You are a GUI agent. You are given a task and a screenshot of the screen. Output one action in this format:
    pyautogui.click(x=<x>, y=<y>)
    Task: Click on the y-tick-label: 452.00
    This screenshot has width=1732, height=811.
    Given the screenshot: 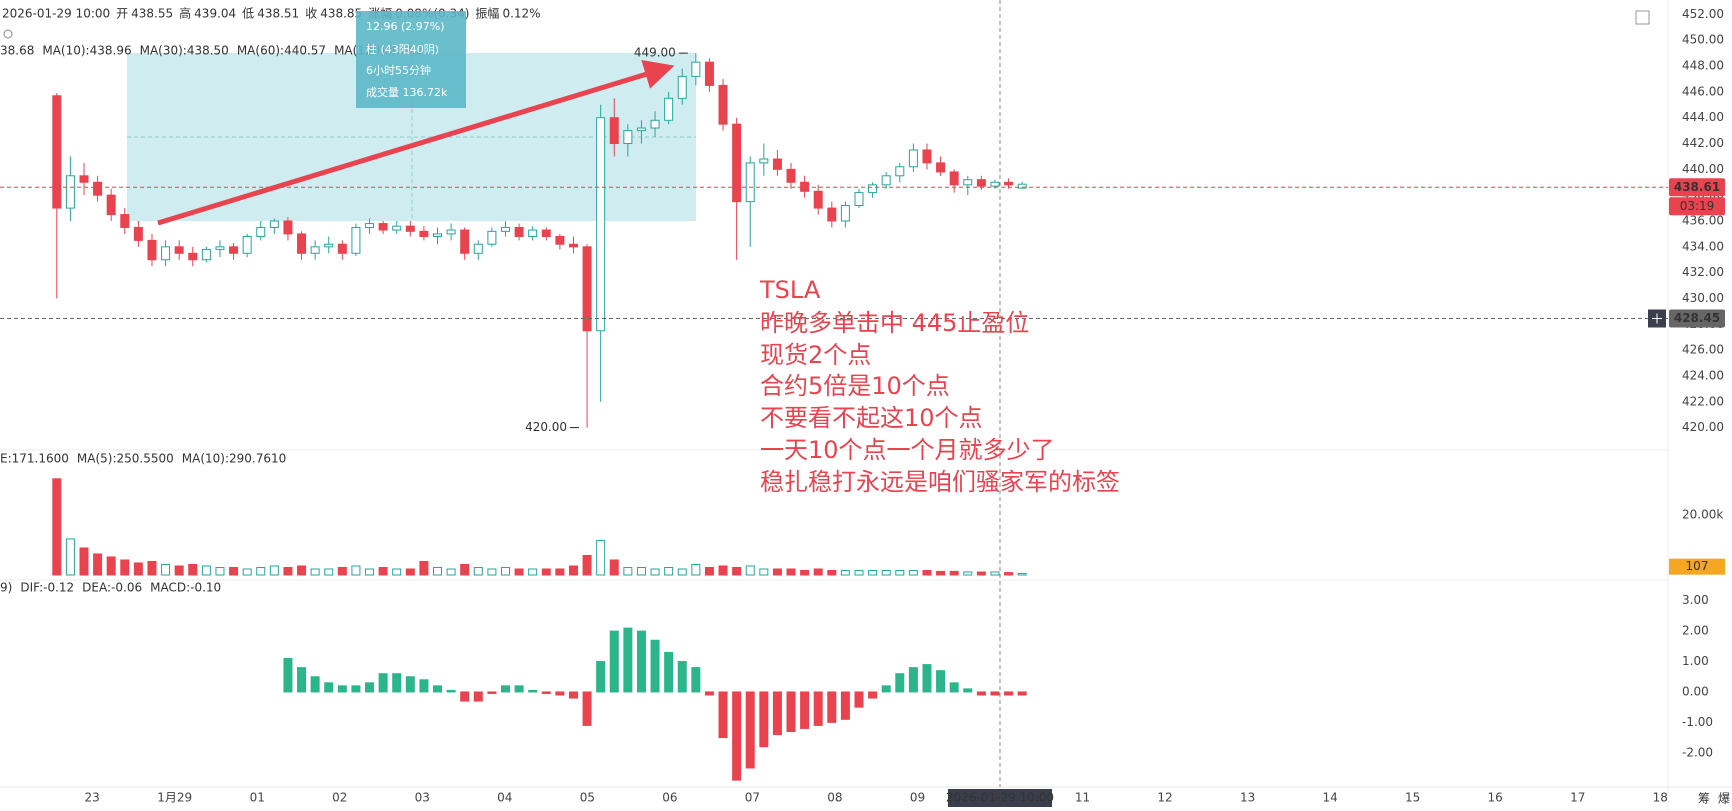 What is the action you would take?
    pyautogui.click(x=1703, y=14)
    